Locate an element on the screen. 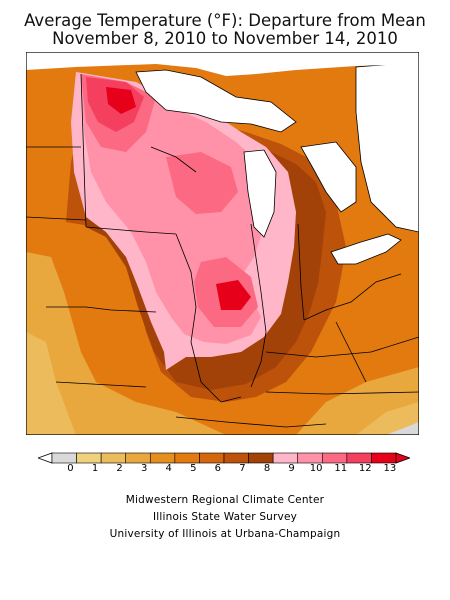 Image resolution: width=450 pixels, height=600 pixels. legend-tick-label: 7 is located at coordinates (242, 468).